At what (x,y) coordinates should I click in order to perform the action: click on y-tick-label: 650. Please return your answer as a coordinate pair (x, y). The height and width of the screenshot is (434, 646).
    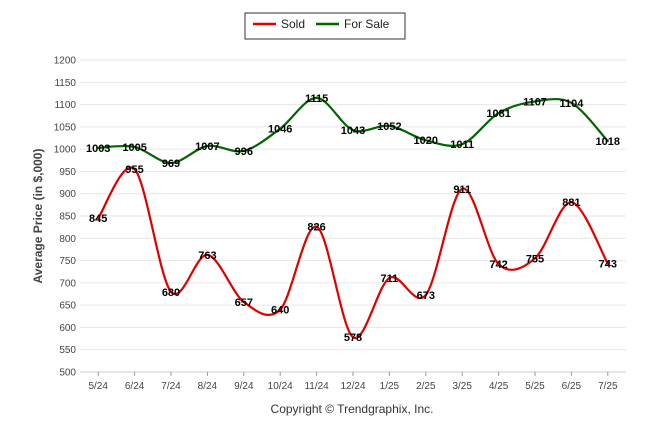
    Looking at the image, I should click on (67, 306).